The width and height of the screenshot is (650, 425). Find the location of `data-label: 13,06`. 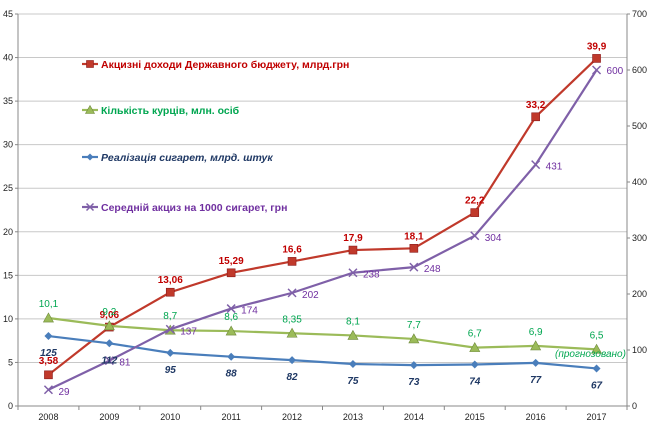

data-label: 13,06 is located at coordinates (170, 280).